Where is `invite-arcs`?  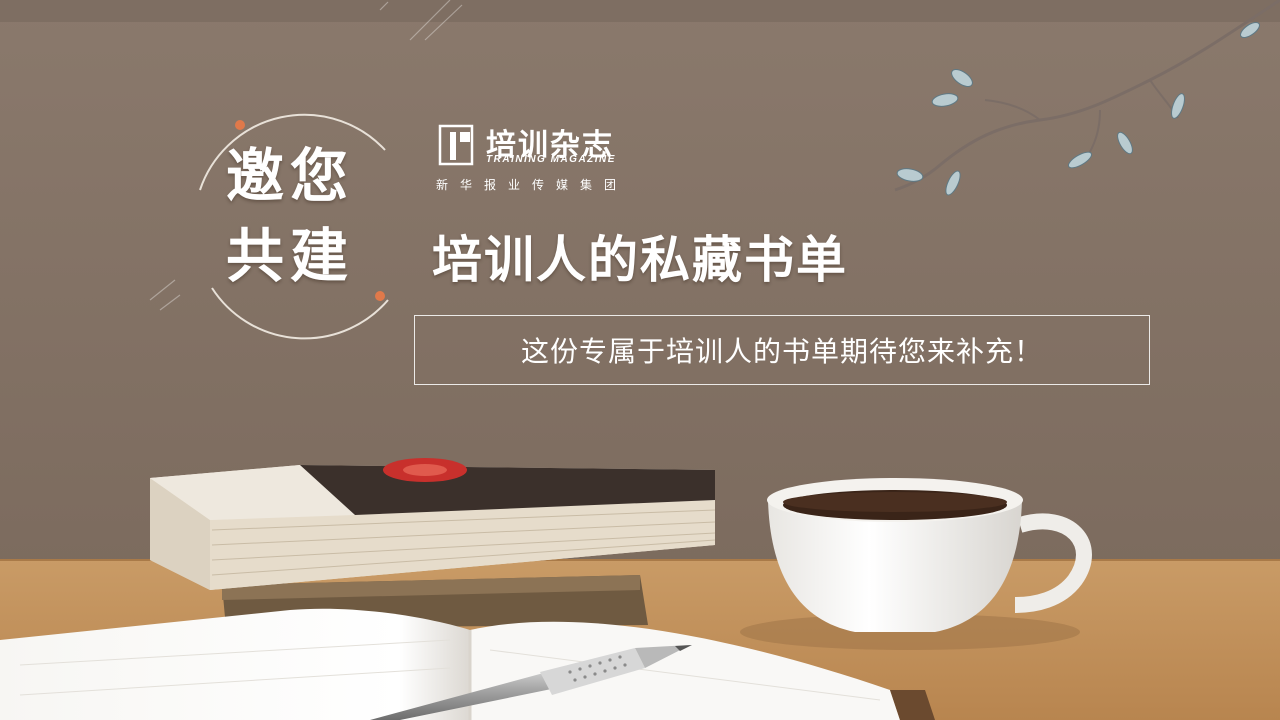
invite-arcs is located at coordinates (294, 226).